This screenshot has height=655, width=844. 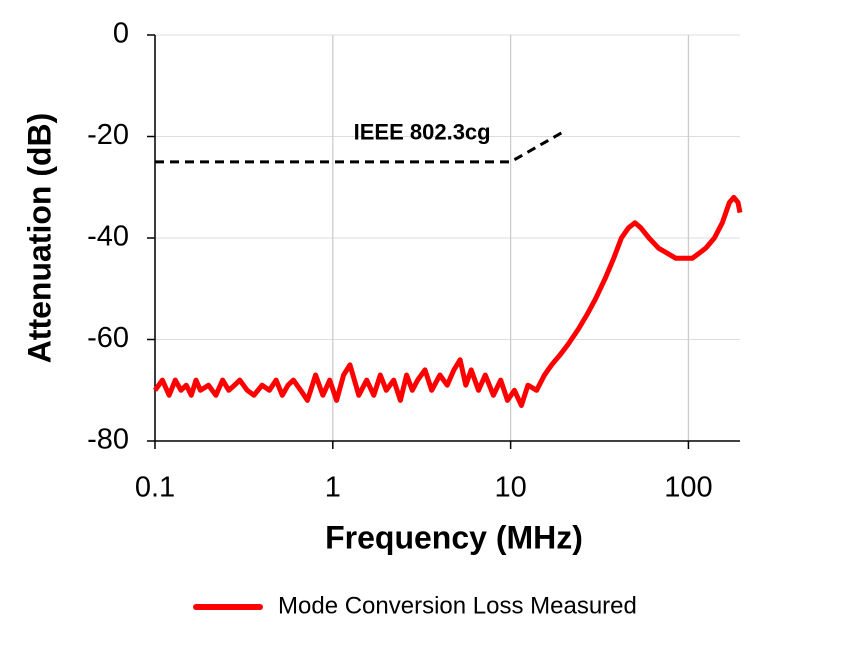 What do you see at coordinates (108, 440) in the screenshot?
I see `y-tick-label: -80` at bounding box center [108, 440].